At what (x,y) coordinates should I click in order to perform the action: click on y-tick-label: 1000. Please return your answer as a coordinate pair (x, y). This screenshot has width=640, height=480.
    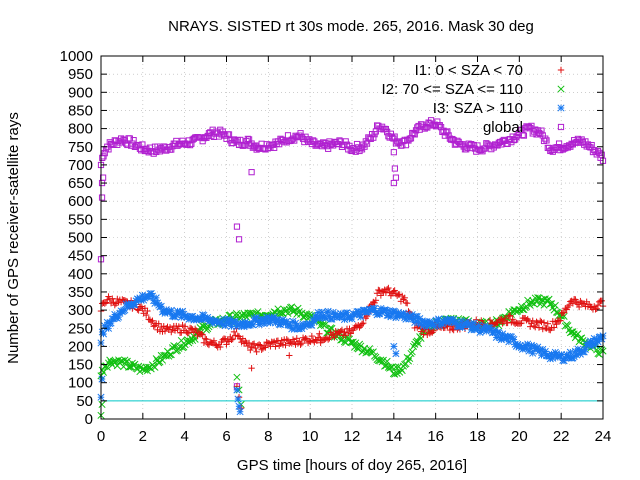
    Looking at the image, I should click on (76, 56).